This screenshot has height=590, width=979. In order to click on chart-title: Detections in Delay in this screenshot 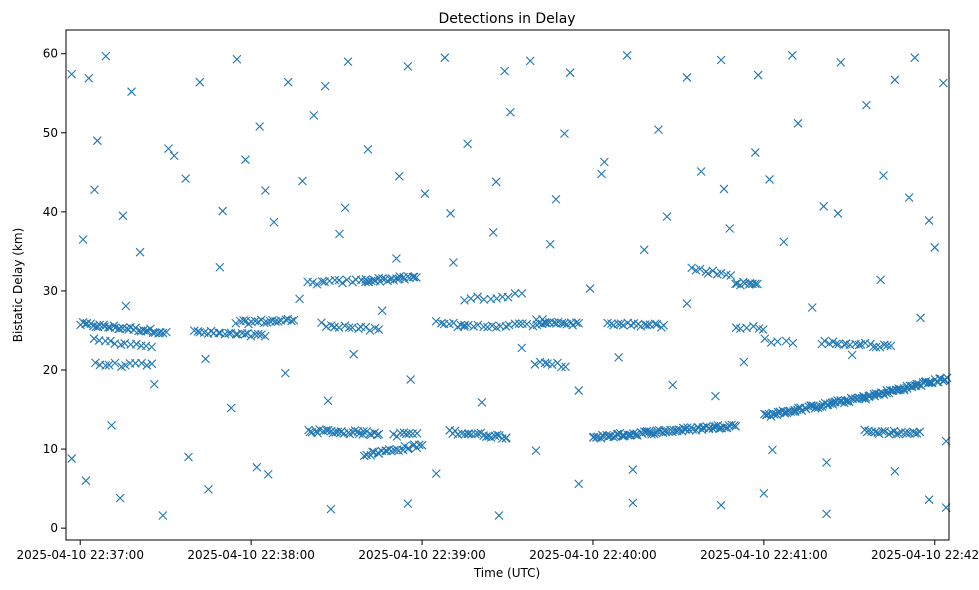, I will do `click(506, 19)`.